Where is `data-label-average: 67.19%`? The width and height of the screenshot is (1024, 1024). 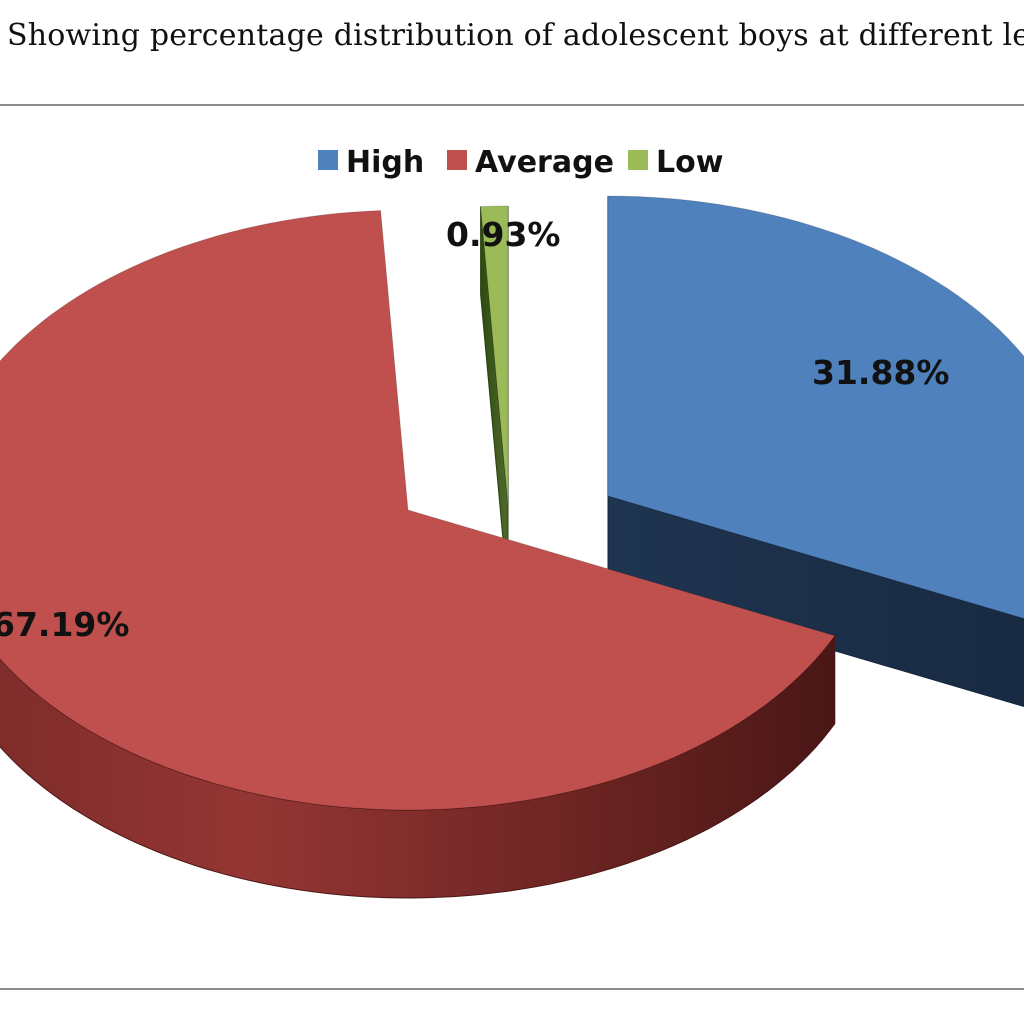
data-label-average: 67.19% is located at coordinates (64, 624).